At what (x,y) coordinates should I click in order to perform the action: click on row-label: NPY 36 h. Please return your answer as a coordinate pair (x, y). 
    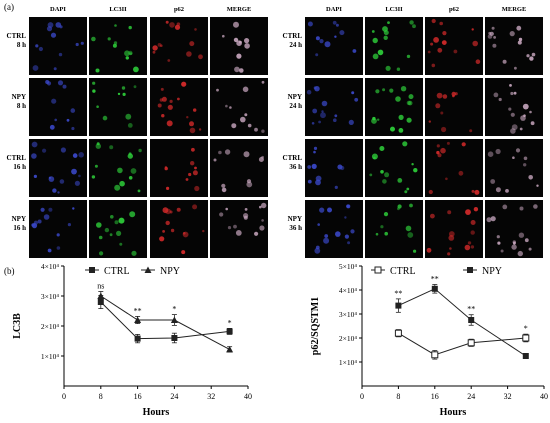
    Looking at the image, I should click on (294, 223).